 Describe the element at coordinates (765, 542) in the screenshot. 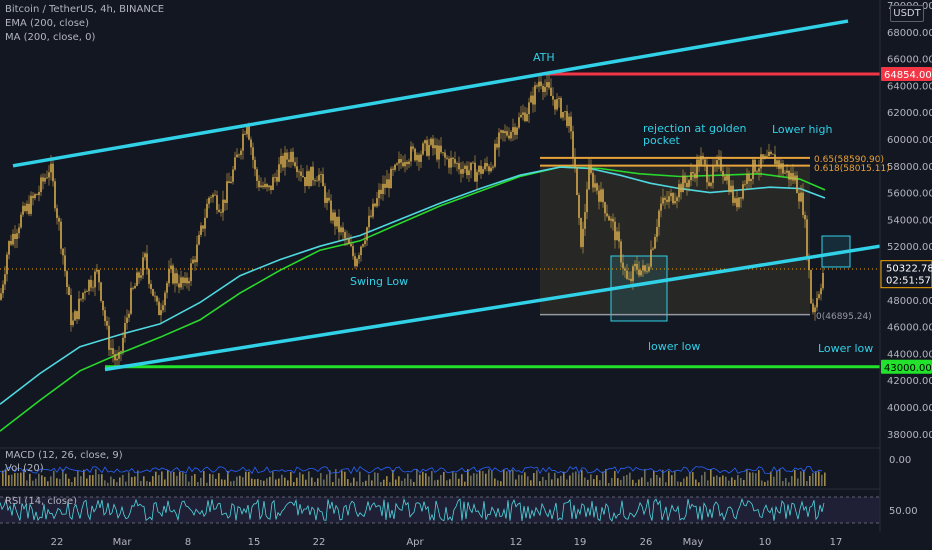

I see `time-tick-10: 10` at that location.